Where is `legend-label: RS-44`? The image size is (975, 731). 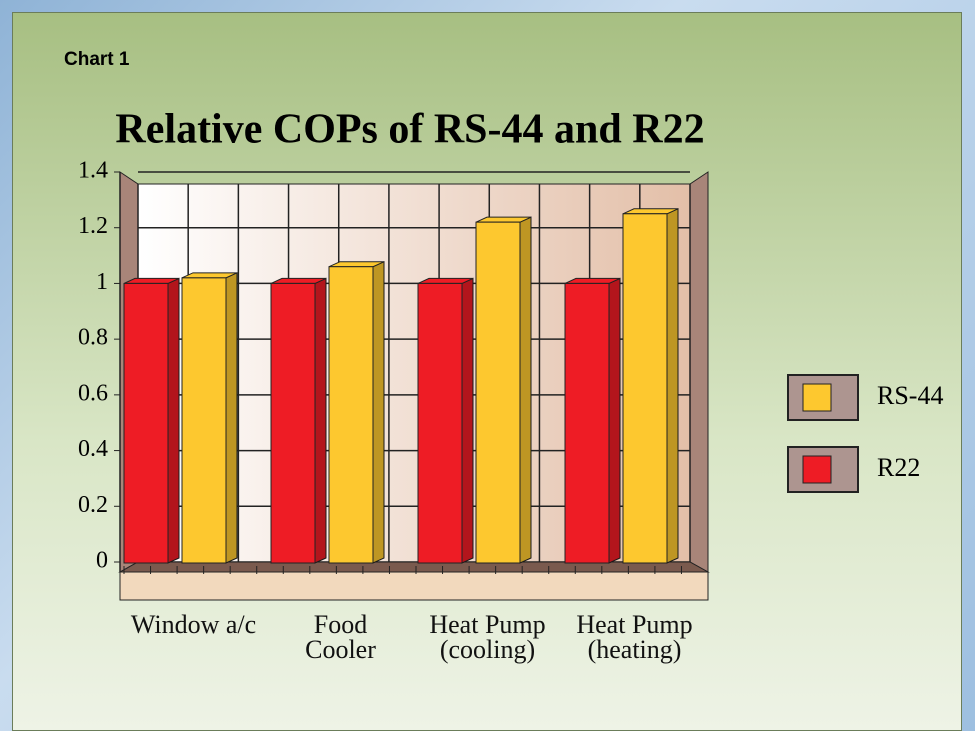 legend-label: RS-44 is located at coordinates (910, 395).